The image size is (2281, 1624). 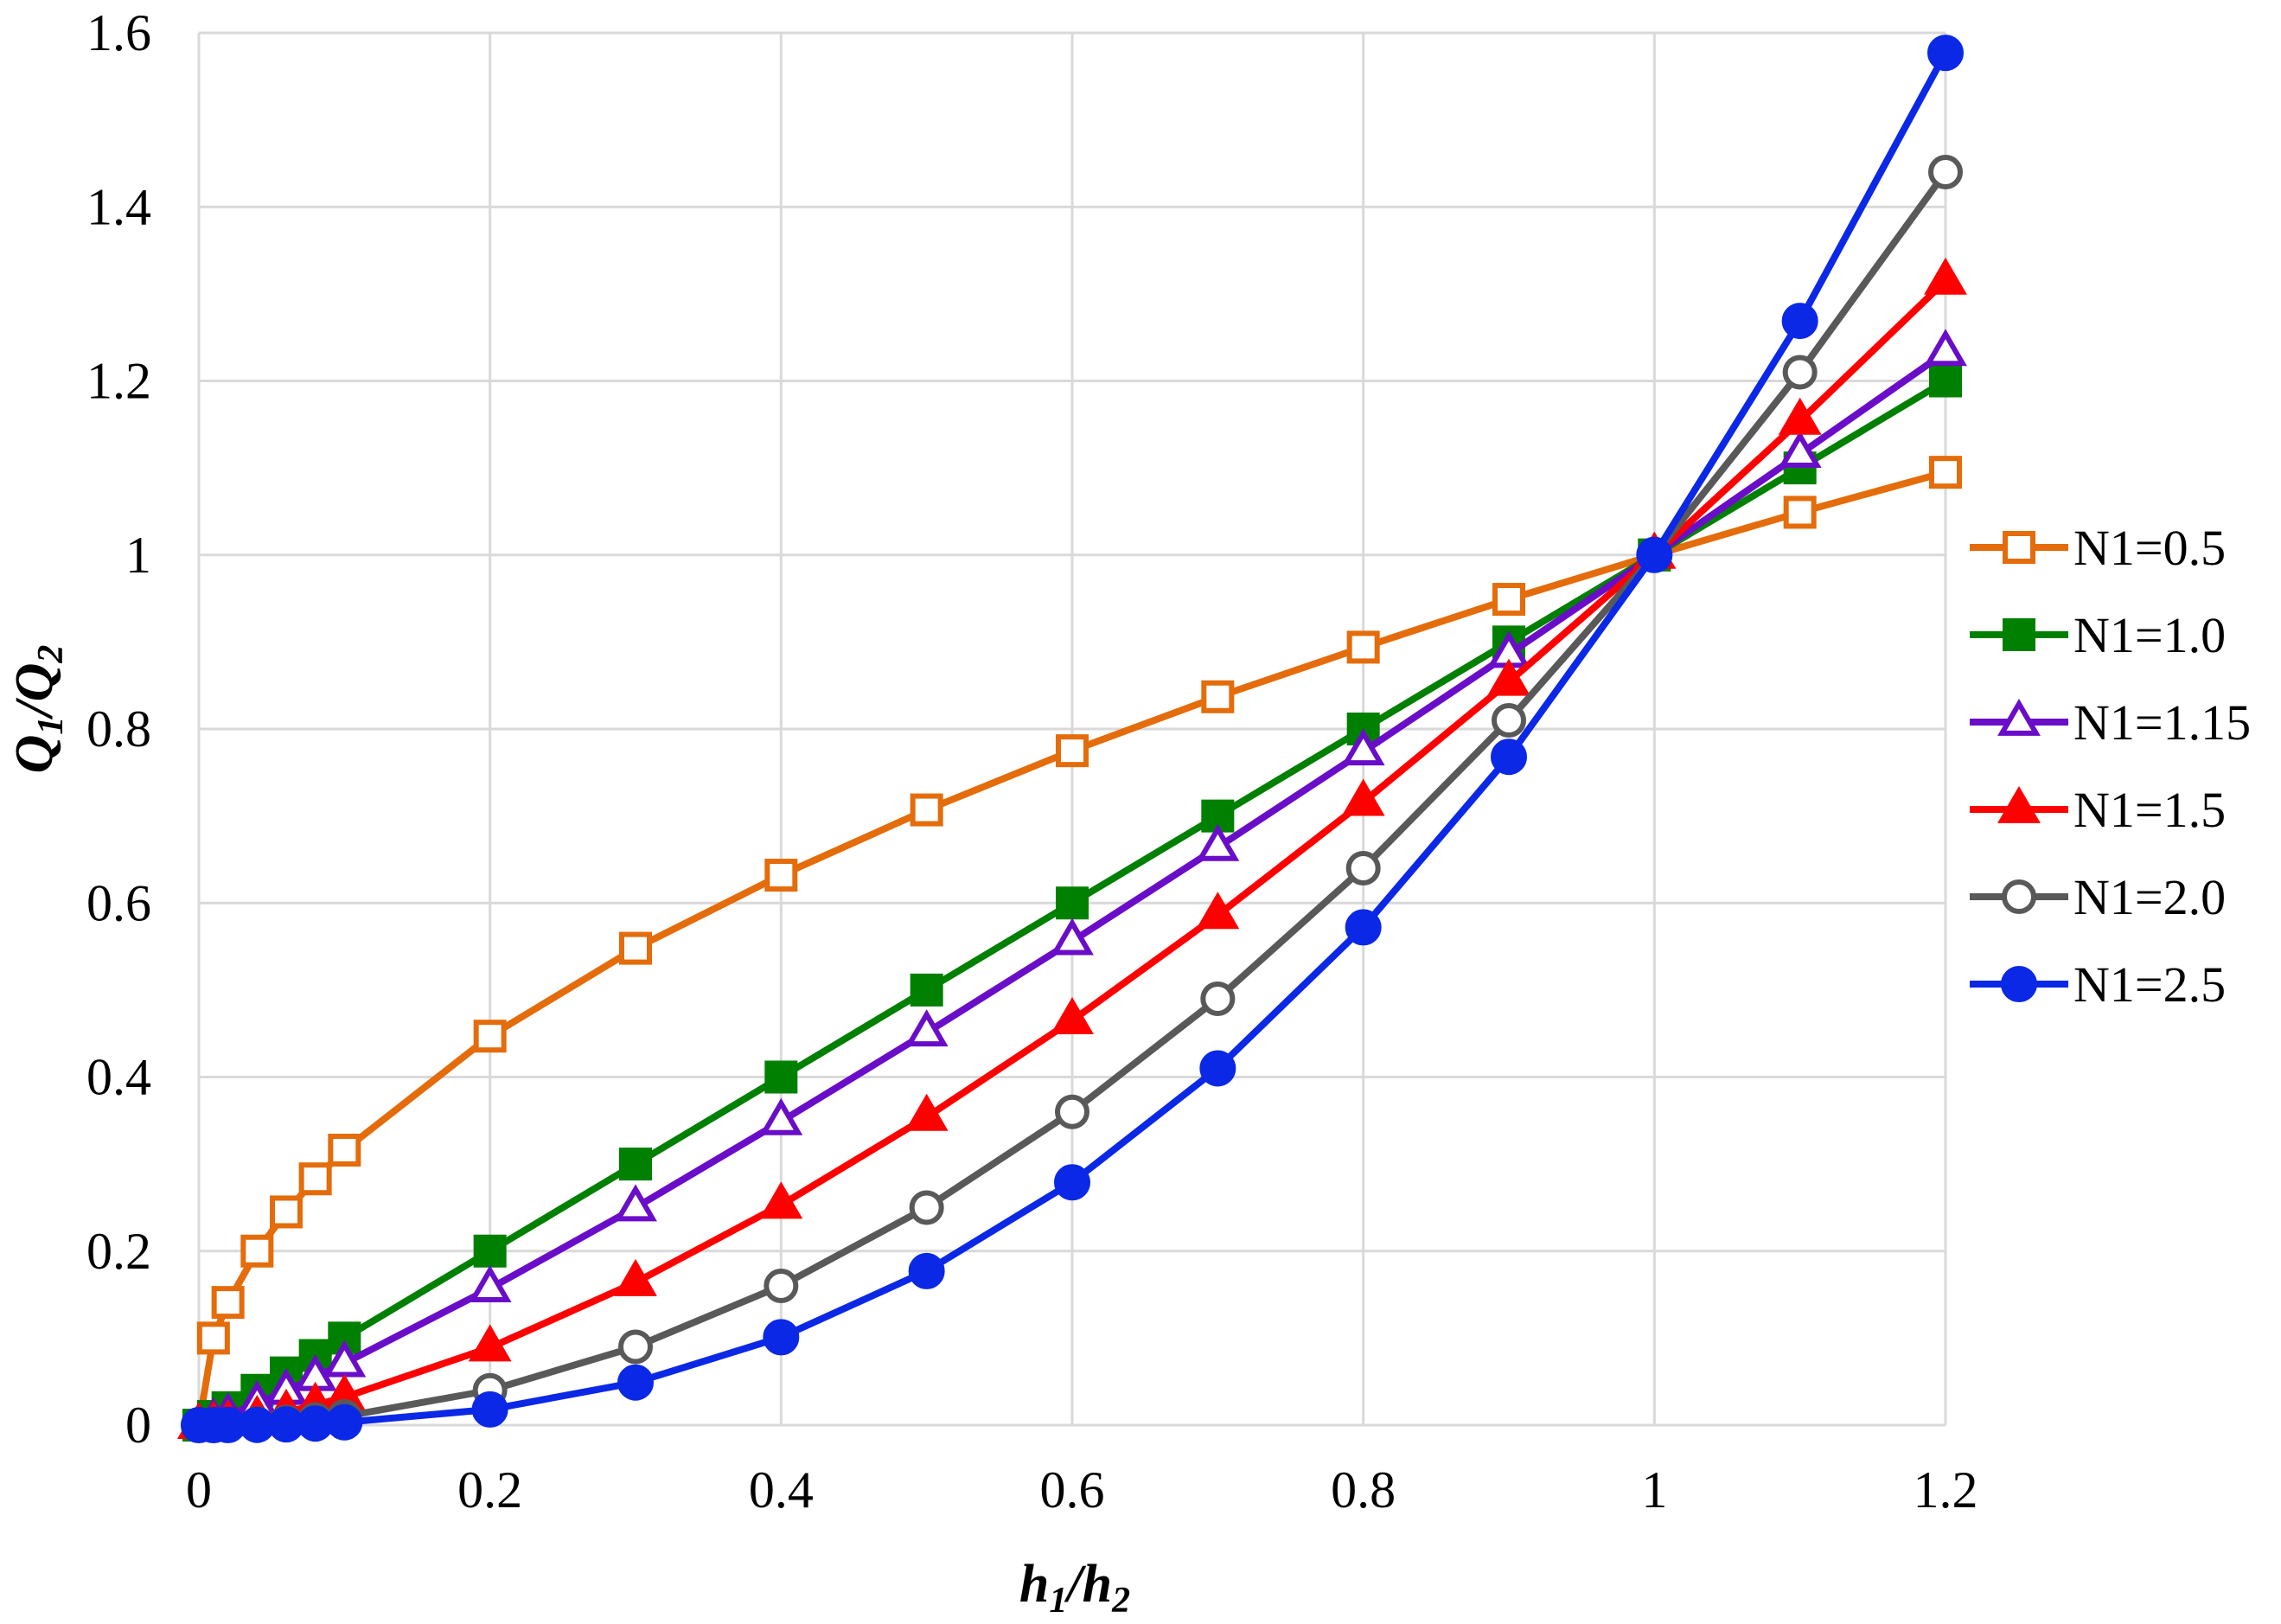 What do you see at coordinates (138, 1425) in the screenshot?
I see `y-tick-label: 0` at bounding box center [138, 1425].